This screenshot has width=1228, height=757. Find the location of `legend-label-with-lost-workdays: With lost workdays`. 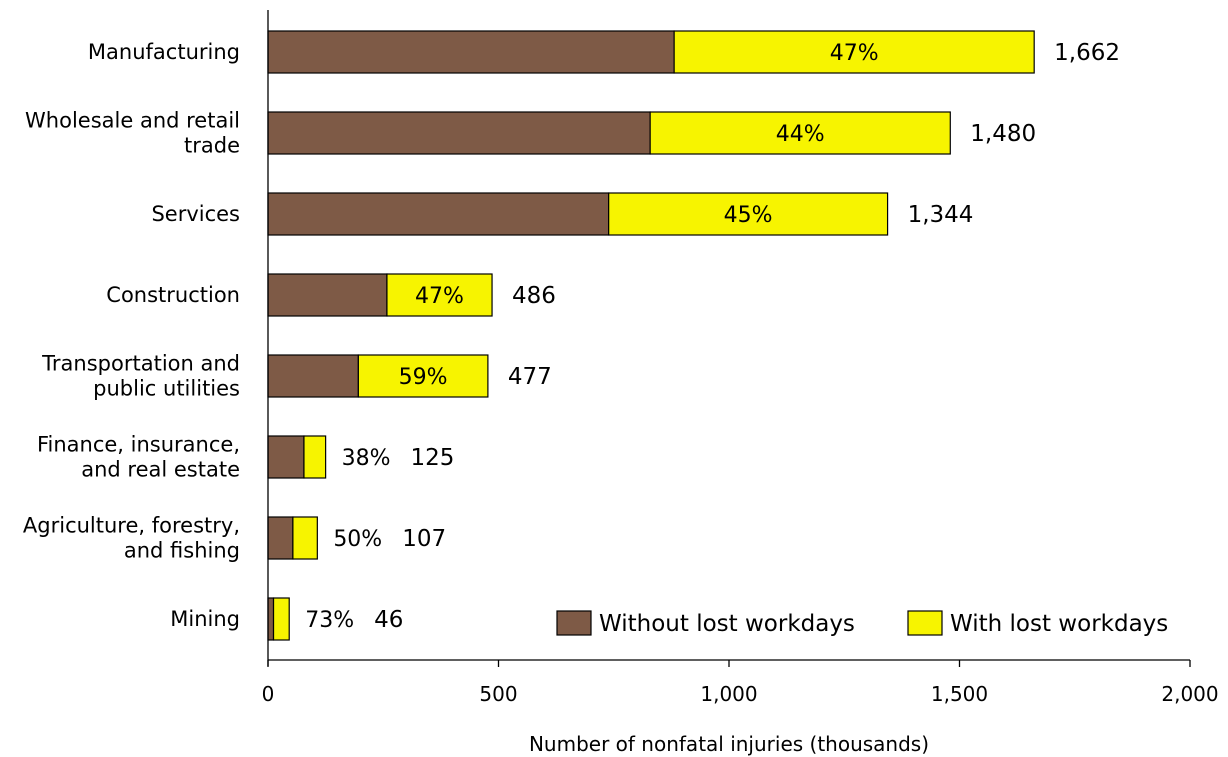

legend-label-with-lost-workdays: With lost workdays is located at coordinates (1059, 624).